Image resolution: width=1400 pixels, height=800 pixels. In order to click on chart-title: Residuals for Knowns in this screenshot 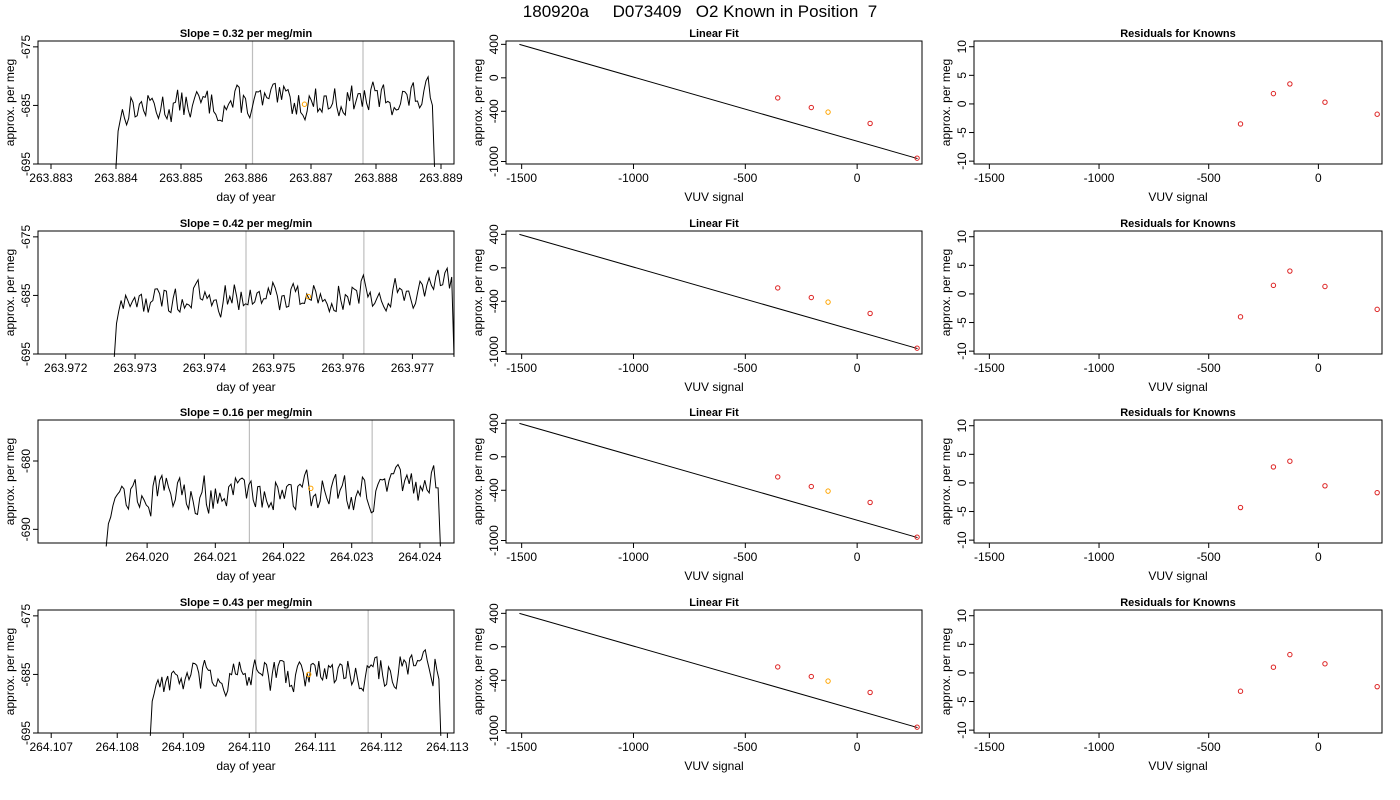, I will do `click(1178, 224)`.